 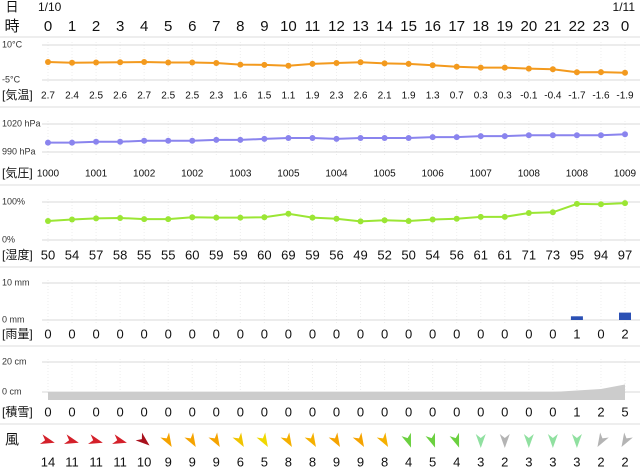 I want to click on hour-label: 0, so click(x=48, y=26).